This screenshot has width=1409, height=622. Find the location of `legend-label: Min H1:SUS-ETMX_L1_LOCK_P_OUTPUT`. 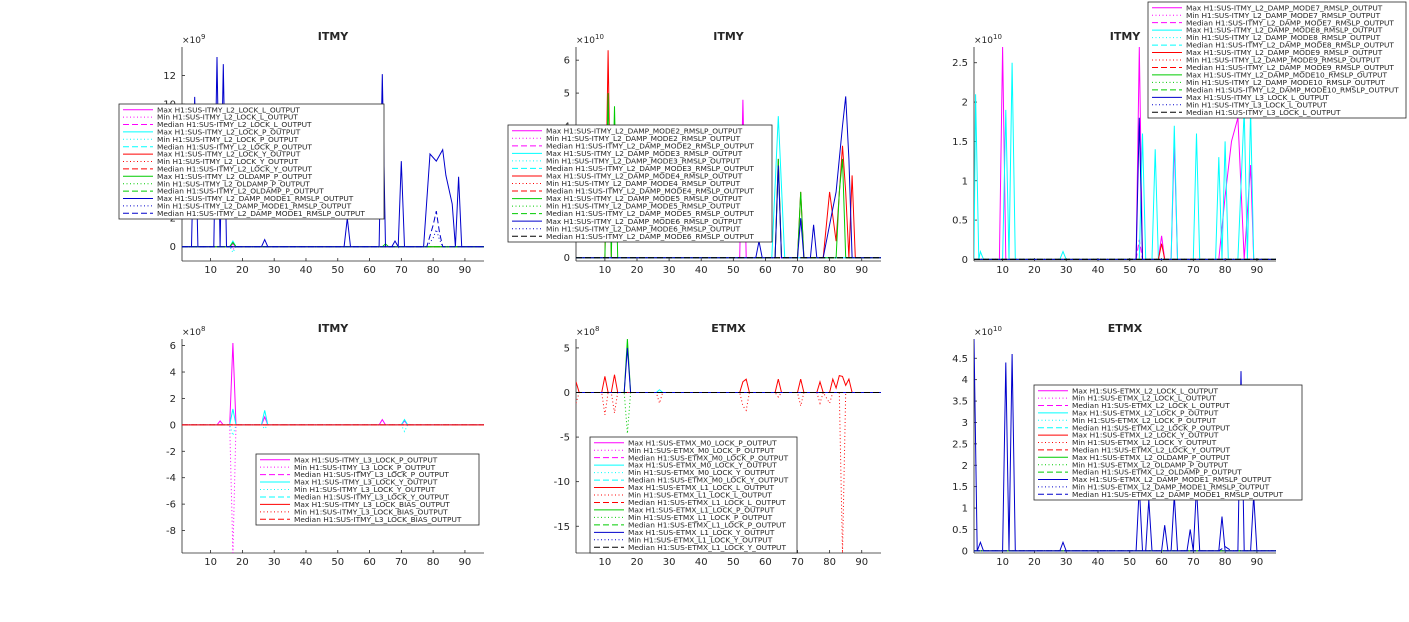

legend-label: Min H1:SUS-ETMX_L1_LOCK_P_OUTPUT is located at coordinates (700, 517).